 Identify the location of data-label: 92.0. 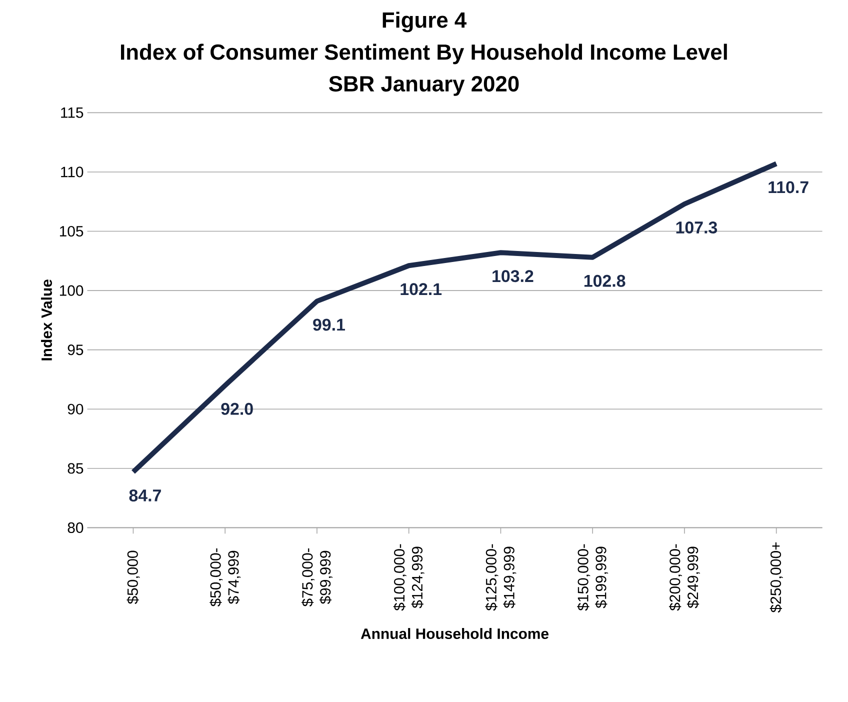
(237, 408).